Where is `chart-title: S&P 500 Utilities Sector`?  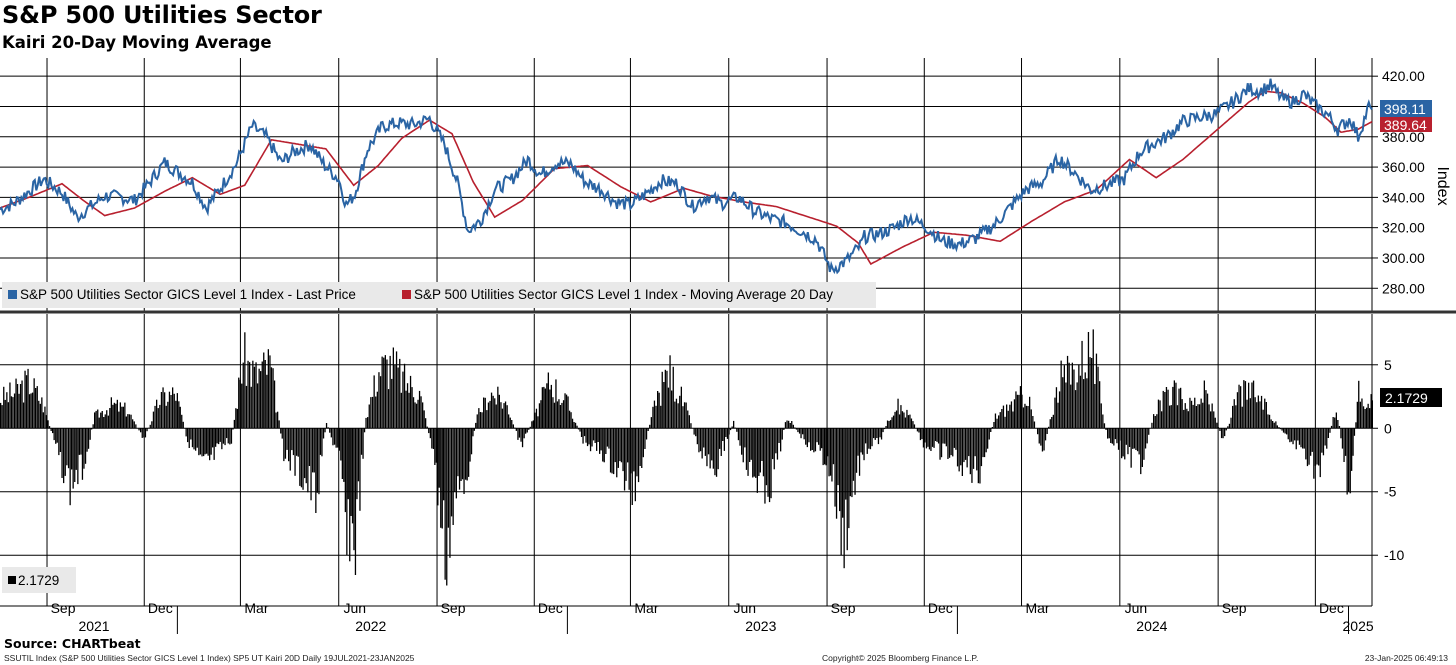 chart-title: S&P 500 Utilities Sector is located at coordinates (162, 15).